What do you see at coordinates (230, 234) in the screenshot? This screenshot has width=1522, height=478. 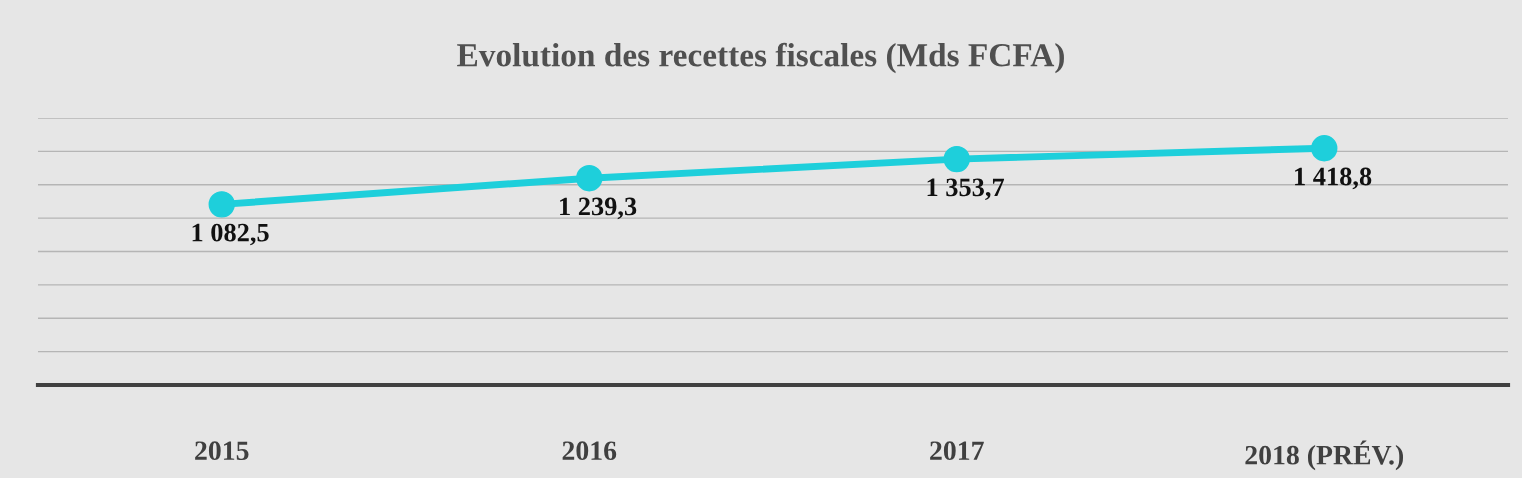 I see `data-label: 1 082,5` at bounding box center [230, 234].